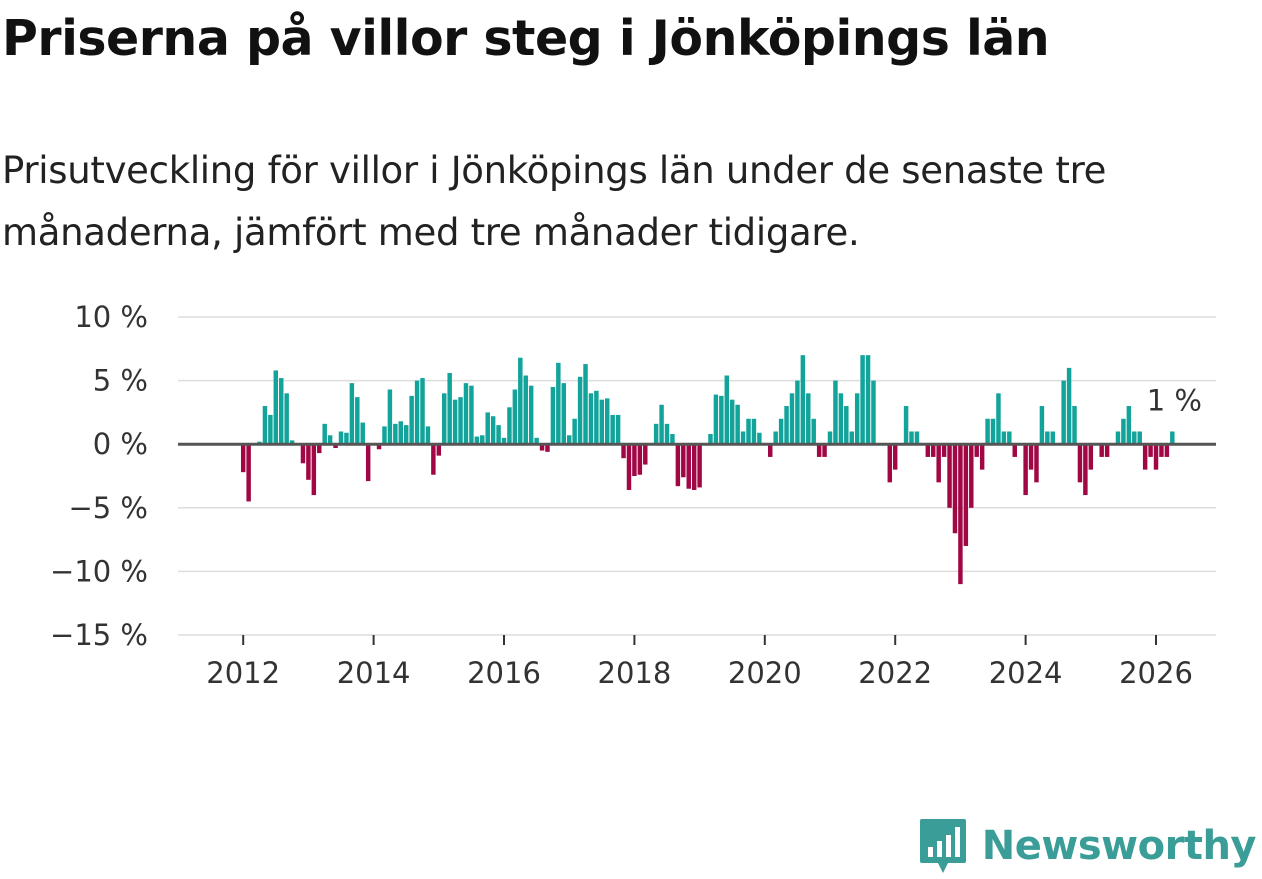  I want to click on x-tick-label: 2012, so click(243, 673).